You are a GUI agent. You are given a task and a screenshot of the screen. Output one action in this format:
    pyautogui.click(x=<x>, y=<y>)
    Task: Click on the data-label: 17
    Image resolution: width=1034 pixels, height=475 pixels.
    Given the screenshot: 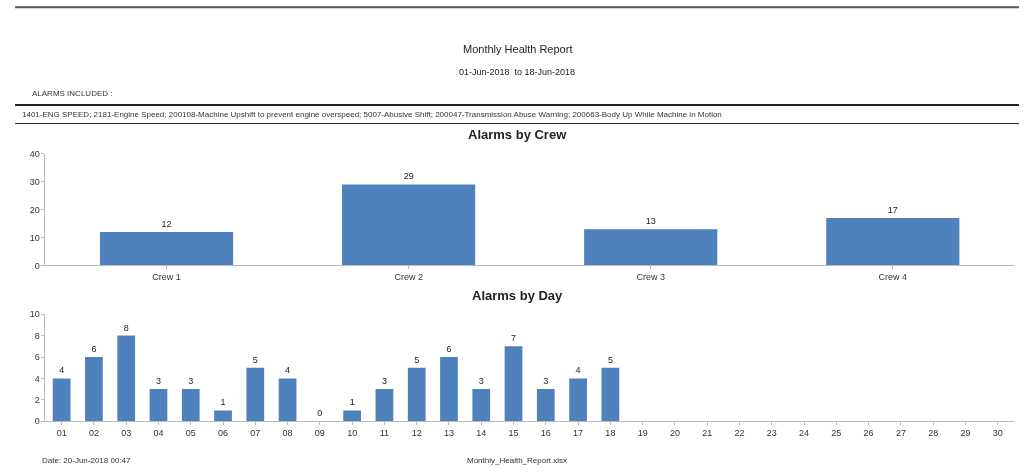 What is the action you would take?
    pyautogui.click(x=892, y=209)
    